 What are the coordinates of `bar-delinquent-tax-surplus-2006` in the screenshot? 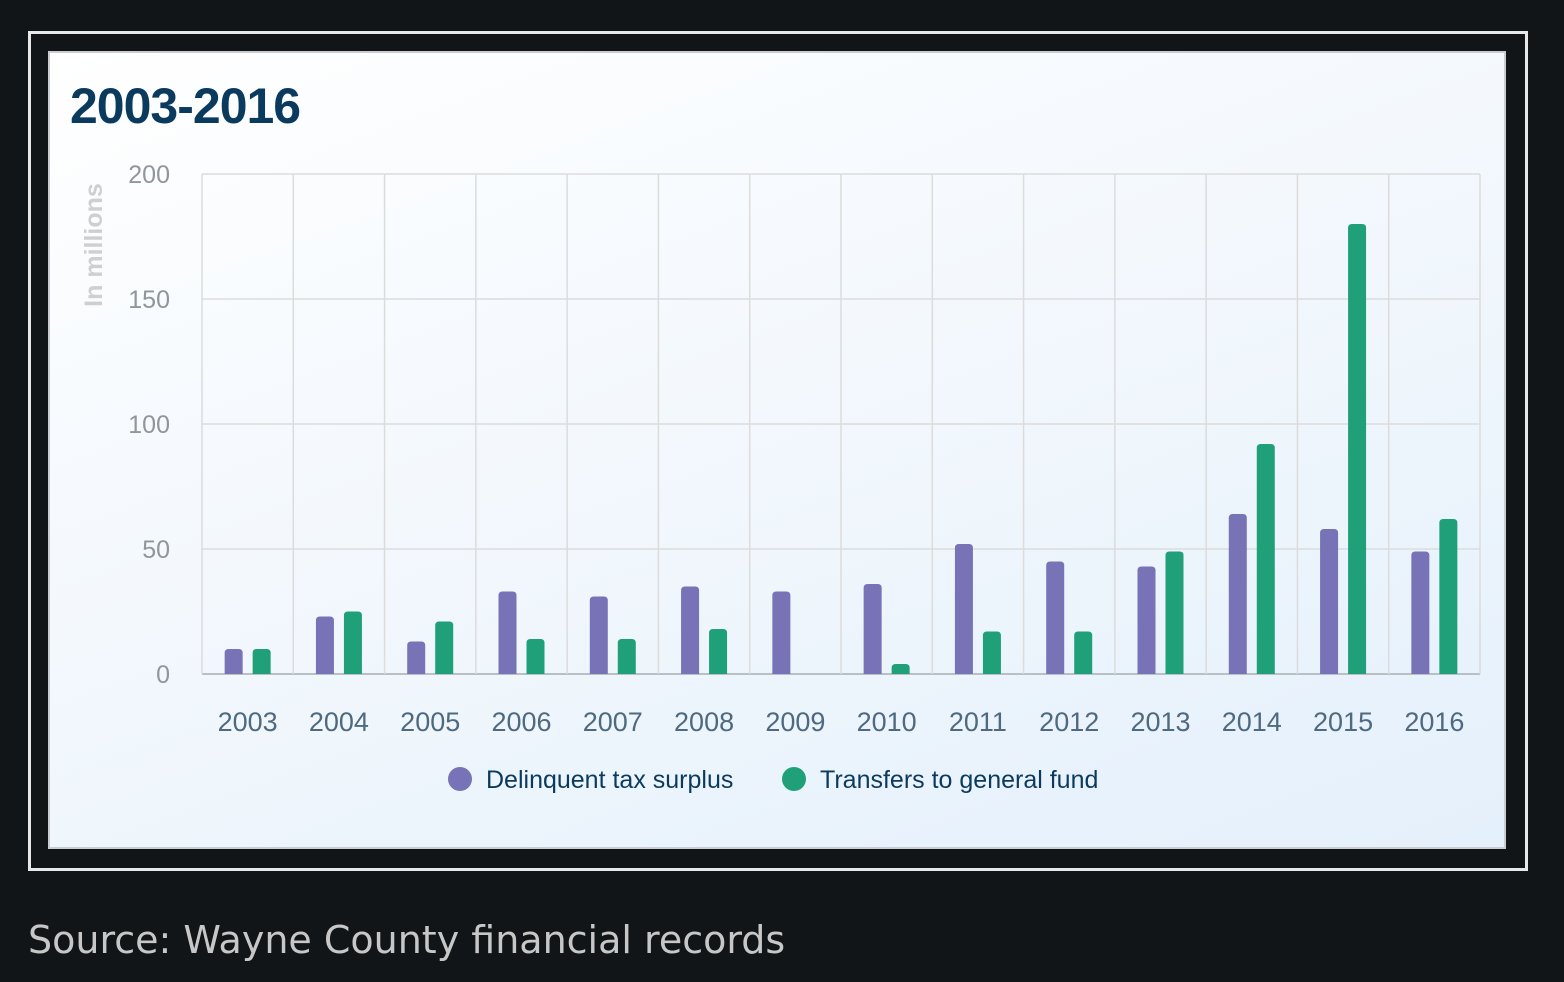 It's located at (507, 633).